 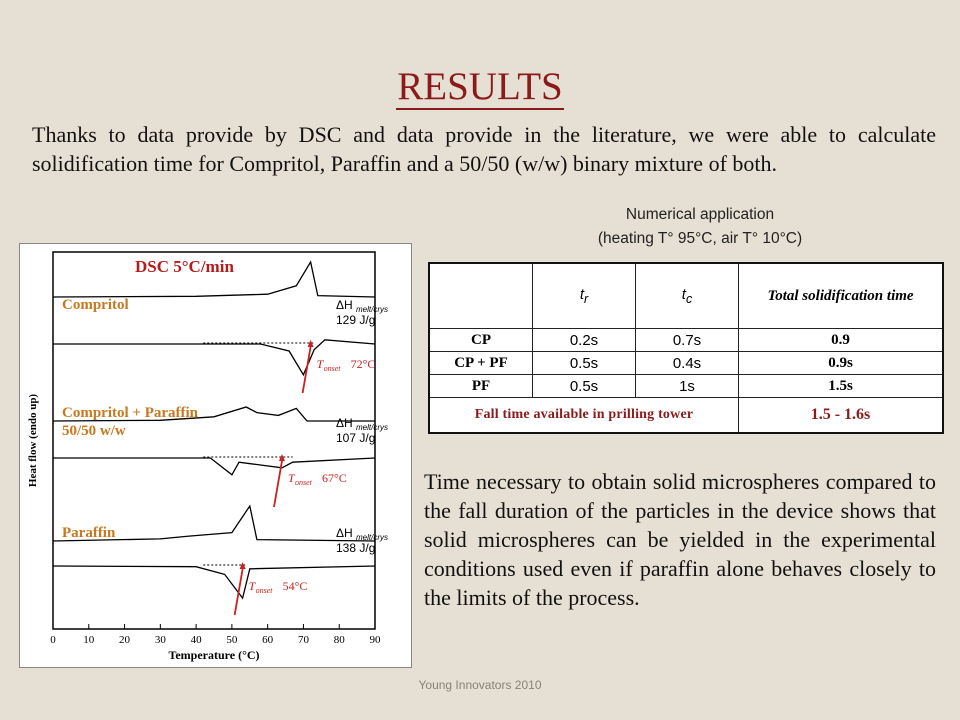 I want to click on onset-value: 72°C, so click(x=363, y=364).